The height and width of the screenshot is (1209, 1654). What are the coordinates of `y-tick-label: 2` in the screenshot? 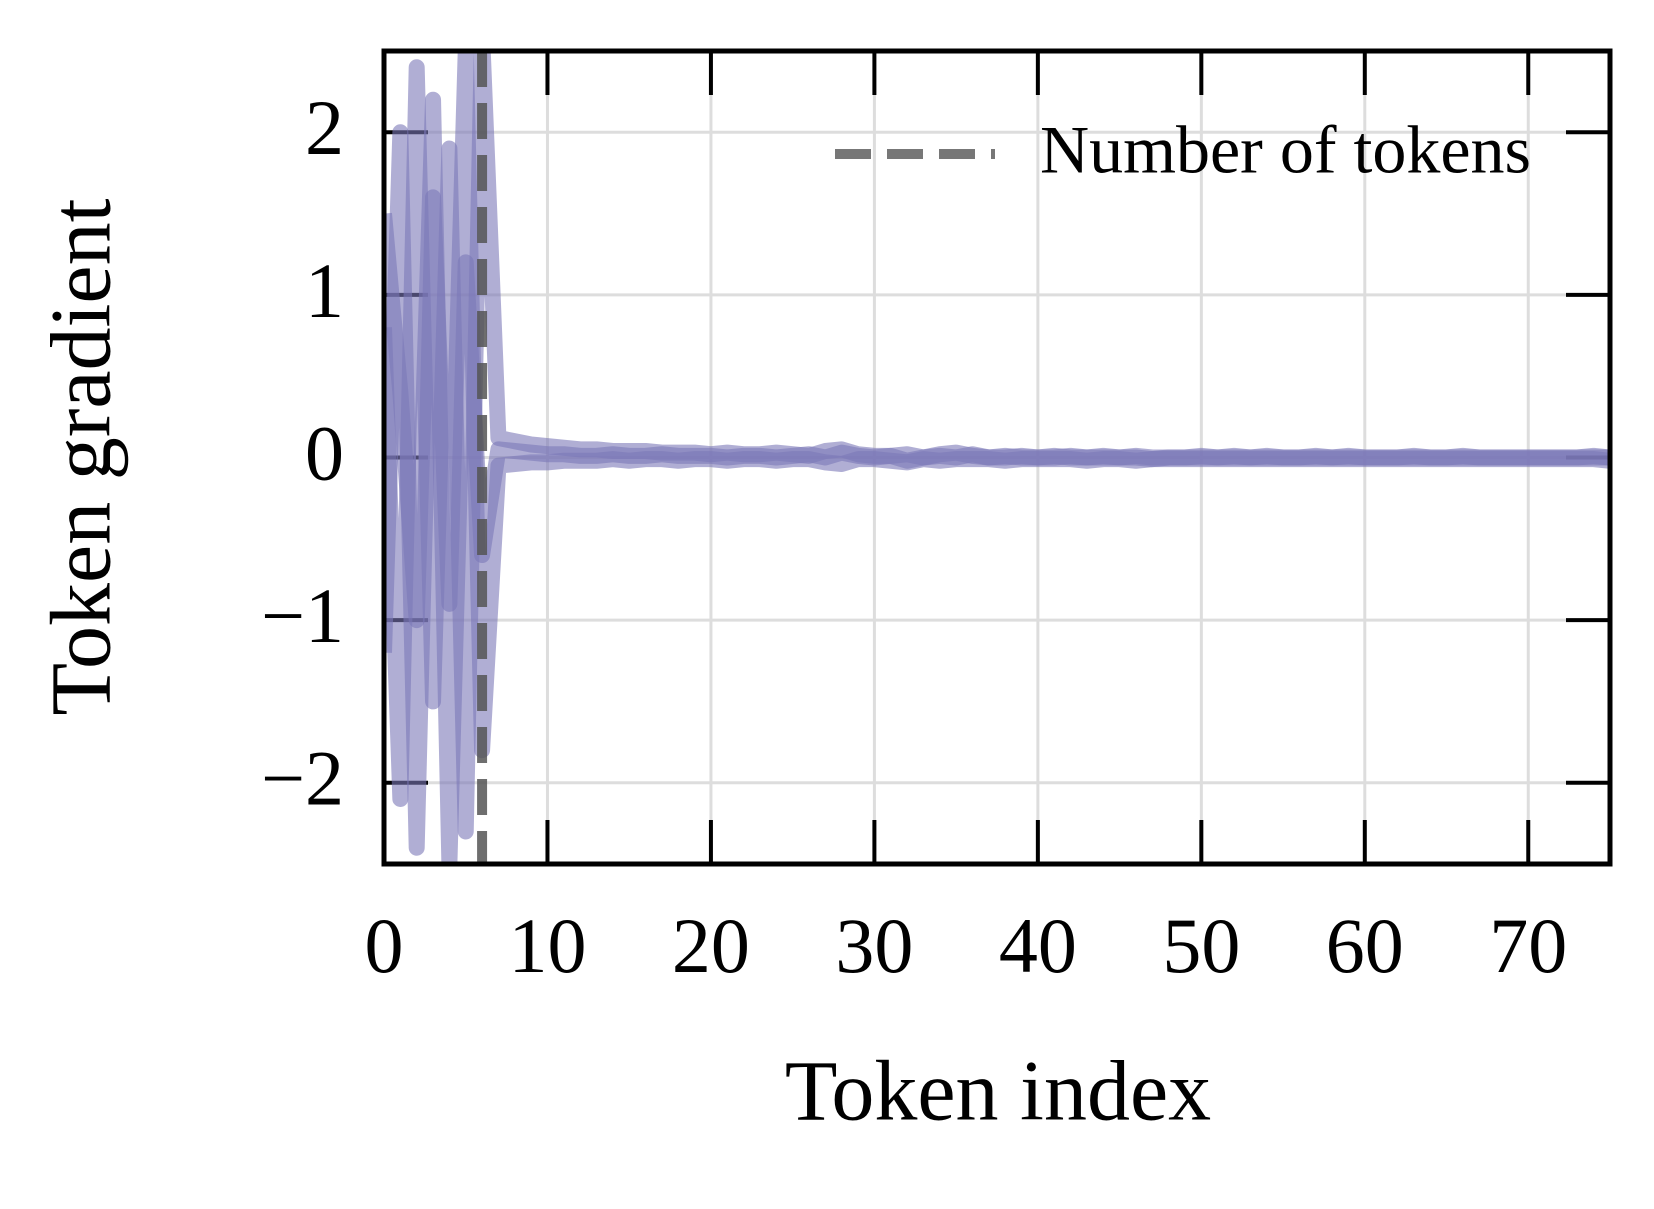 It's located at (324, 127).